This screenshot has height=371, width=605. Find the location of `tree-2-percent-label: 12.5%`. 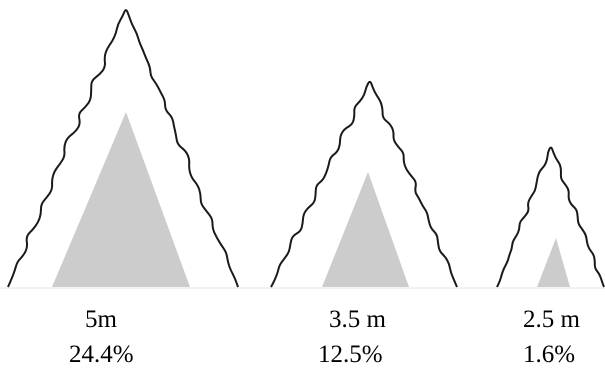

tree-2-percent-label: 12.5% is located at coordinates (350, 354).